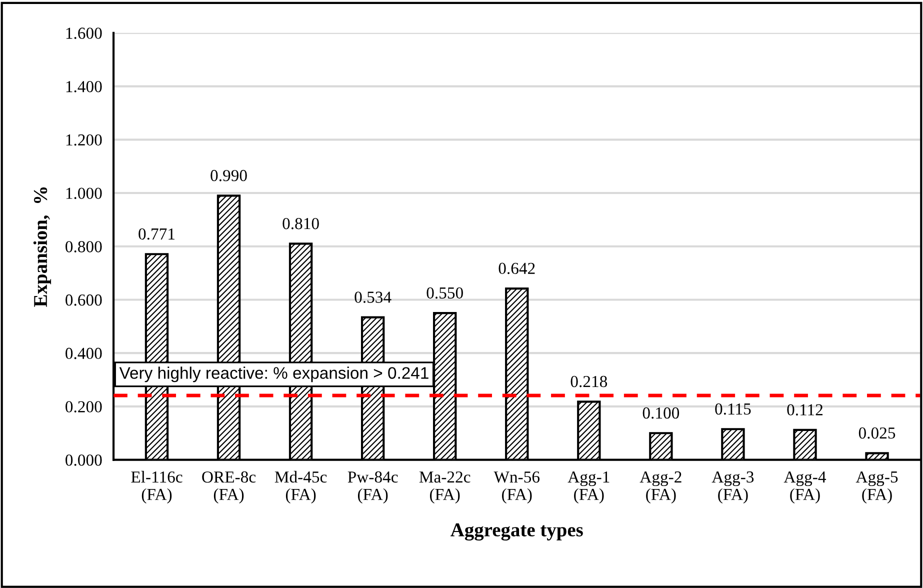 Image resolution: width=923 pixels, height=588 pixels. I want to click on x-tick-label: Agg-5 (FA), so click(877, 487).